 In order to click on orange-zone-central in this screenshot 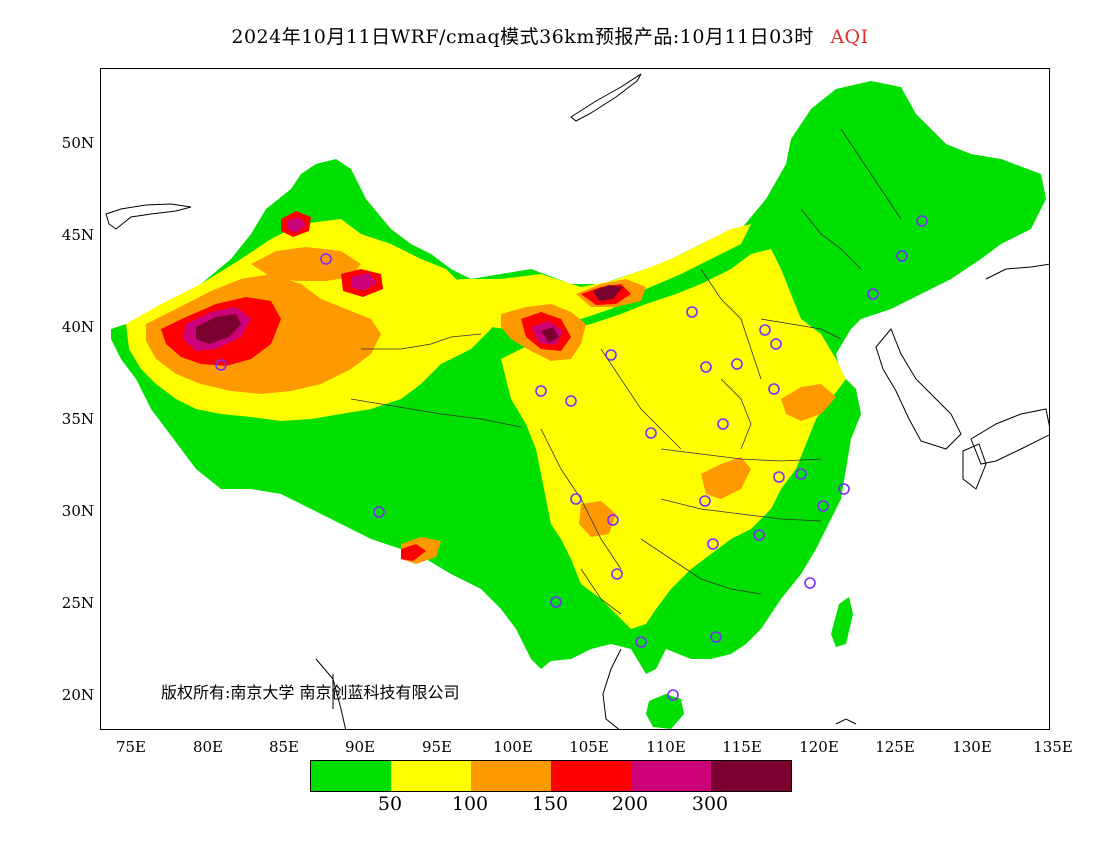, I will do `click(726, 478)`.